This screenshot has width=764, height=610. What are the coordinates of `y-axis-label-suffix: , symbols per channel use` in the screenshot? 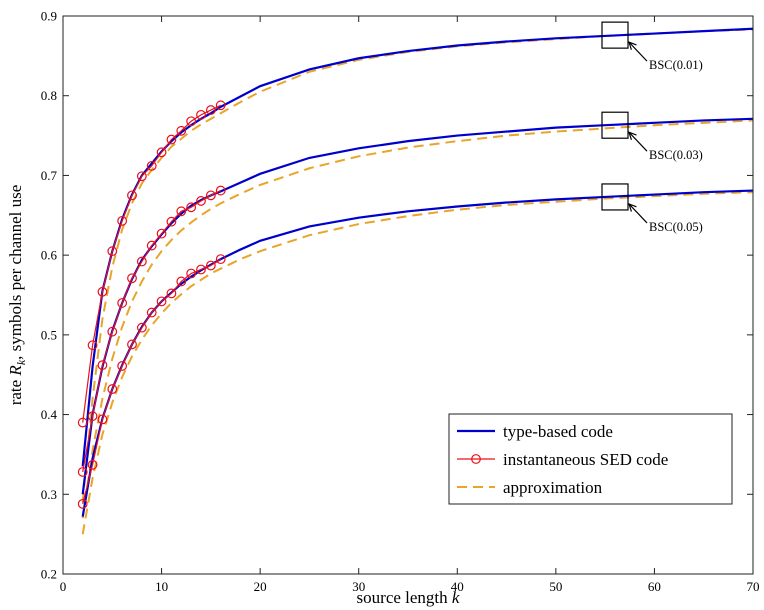 It's located at (15, 272).